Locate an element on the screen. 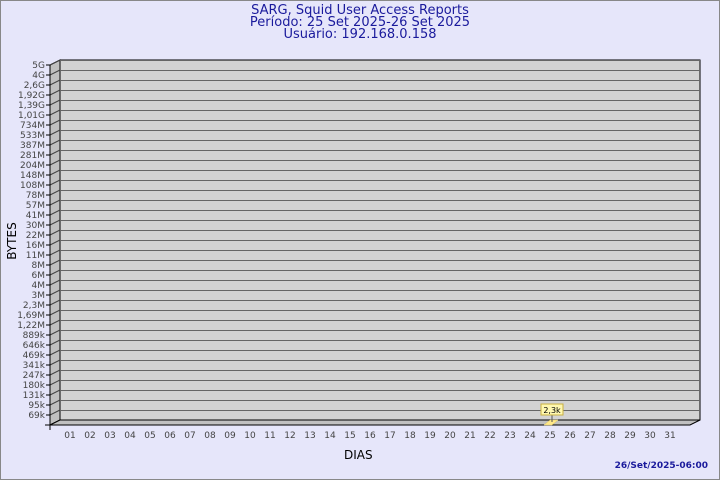  y-tick-label: 5G is located at coordinates (38, 66).